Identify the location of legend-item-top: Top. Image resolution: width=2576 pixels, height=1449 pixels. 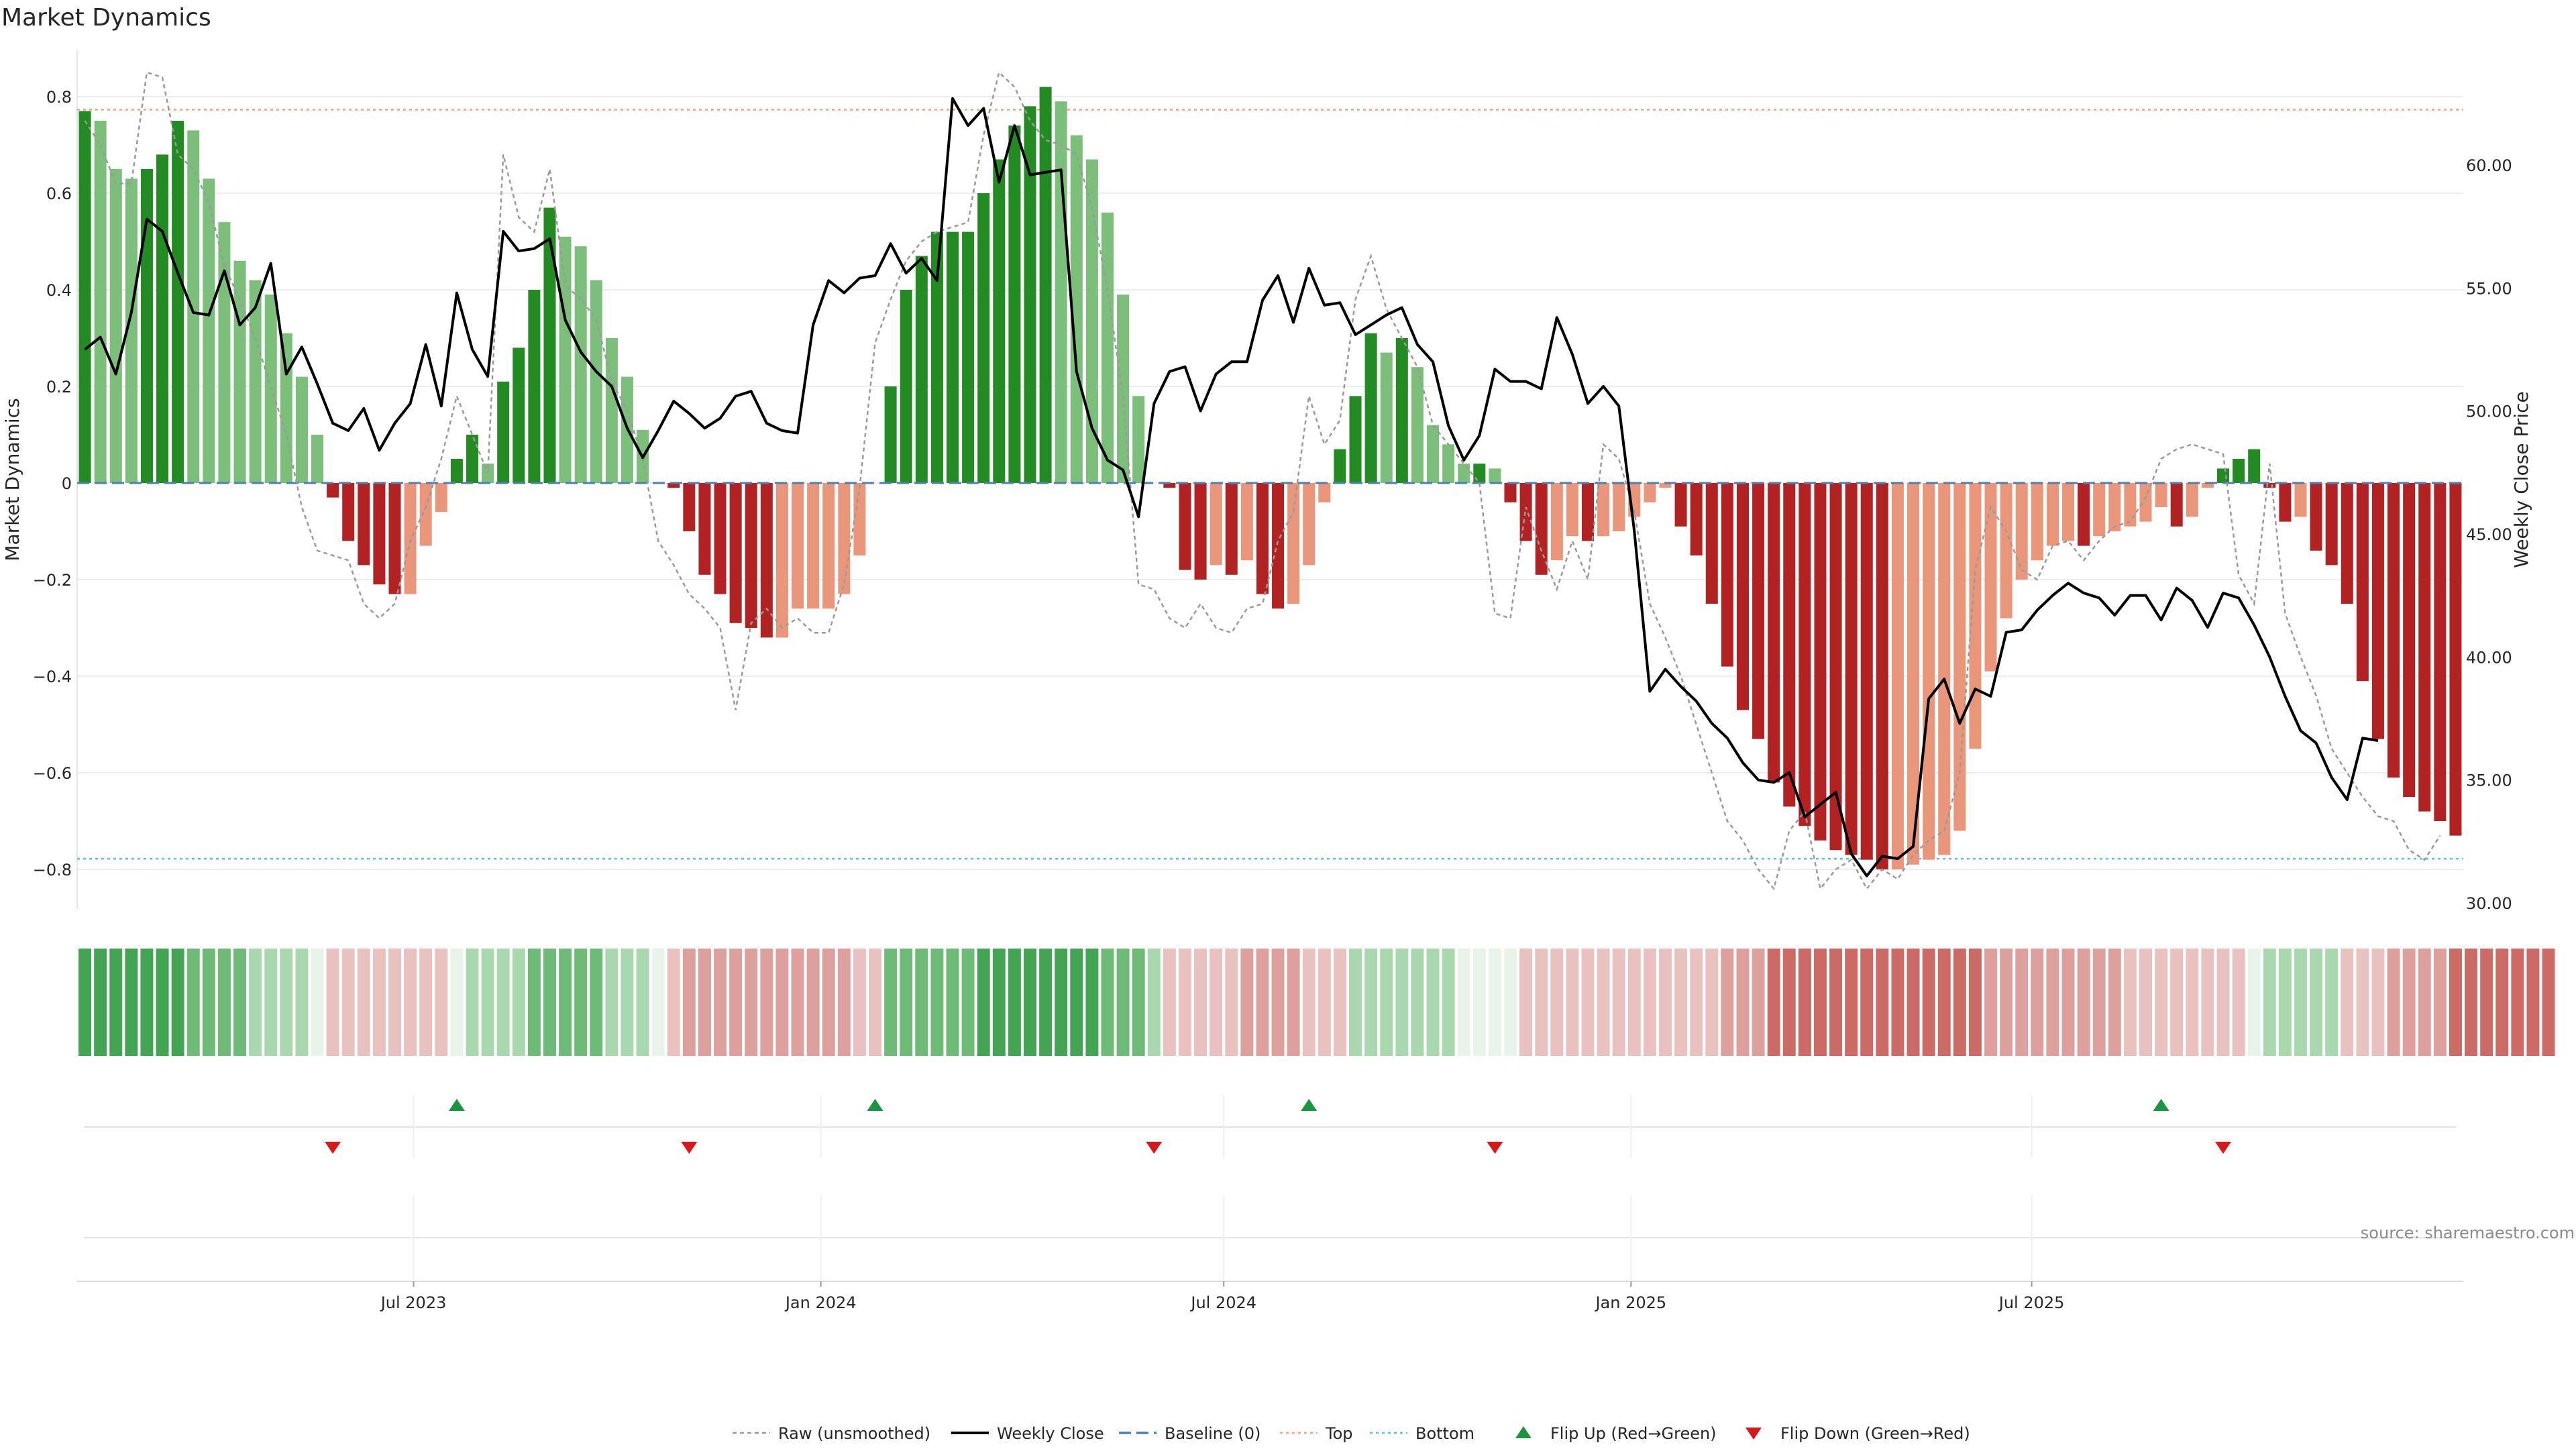
(1316, 1433).